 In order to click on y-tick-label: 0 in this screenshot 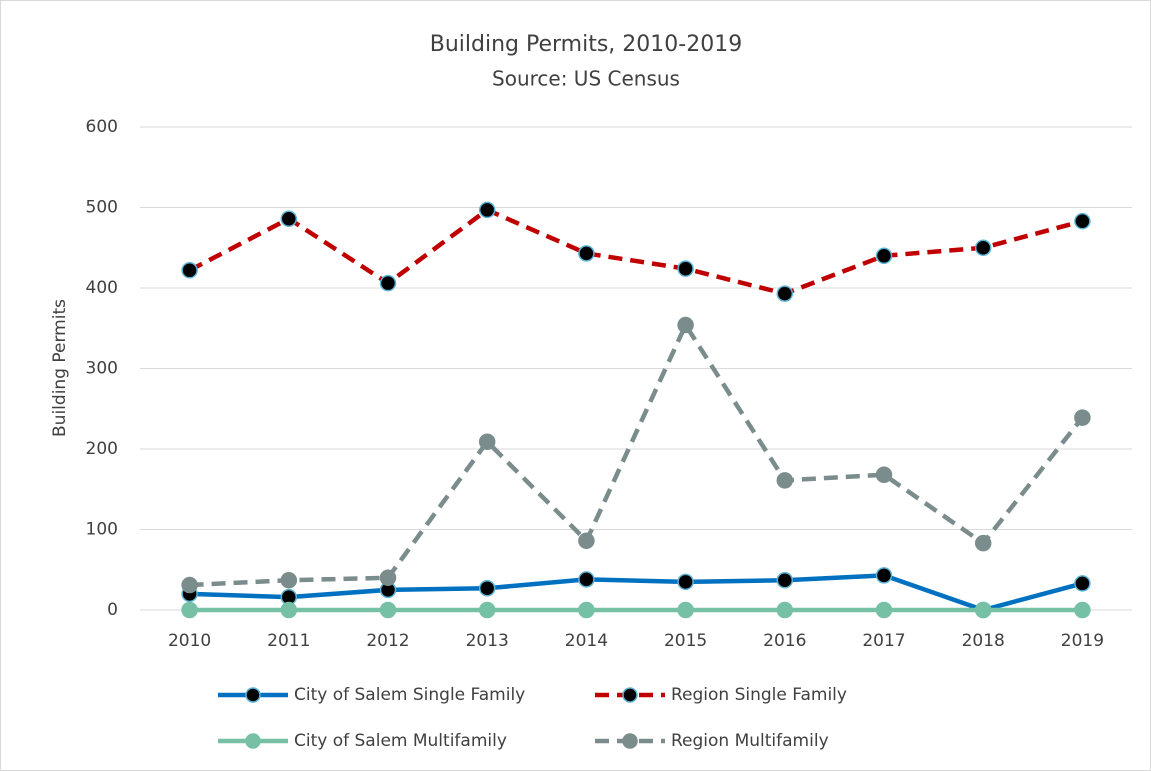, I will do `click(112, 610)`.